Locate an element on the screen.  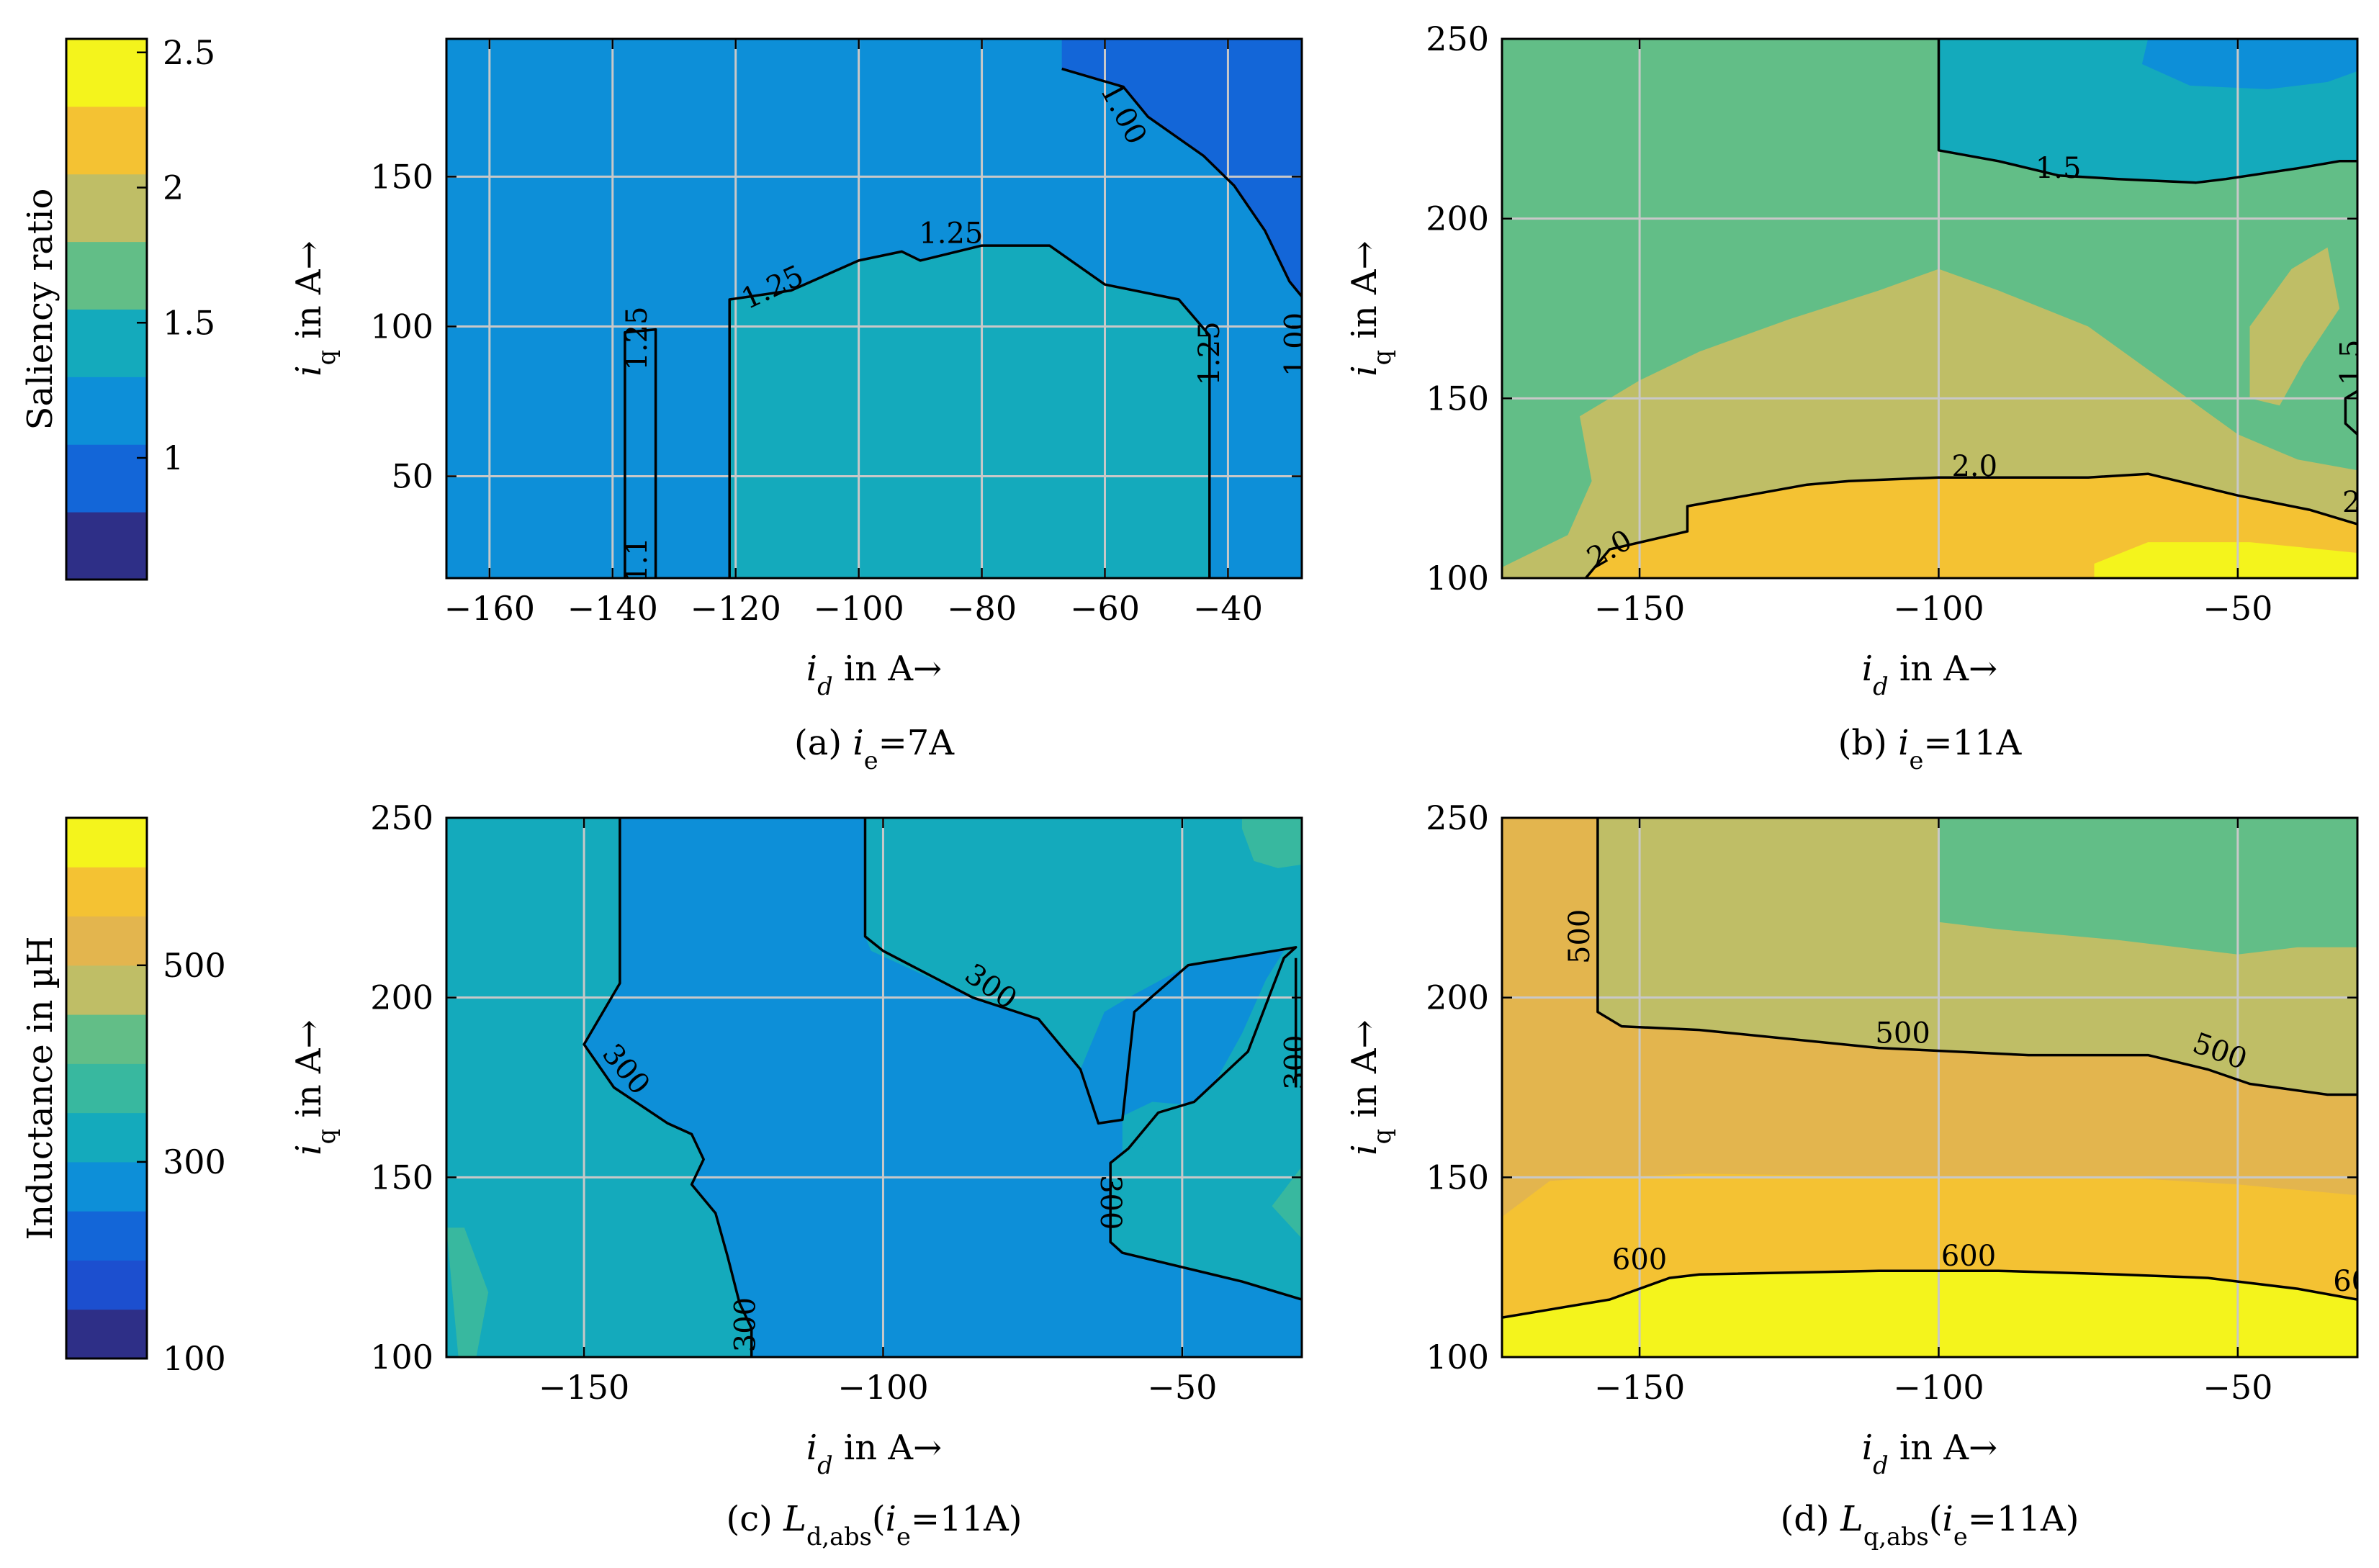
x-tick-label: −120 is located at coordinates (736, 608).